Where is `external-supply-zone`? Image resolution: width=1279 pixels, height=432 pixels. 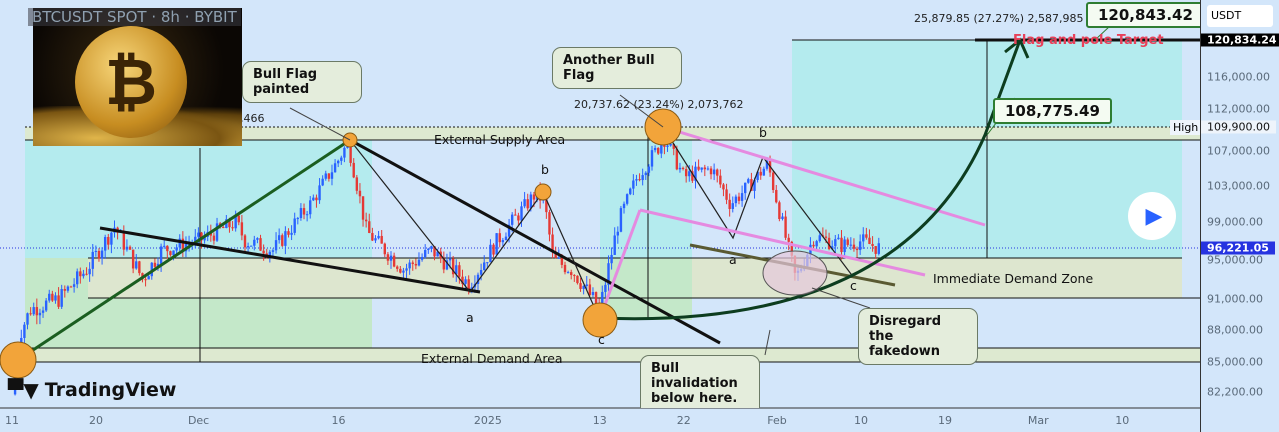
external-supply-zone is located at coordinates (612, 133).